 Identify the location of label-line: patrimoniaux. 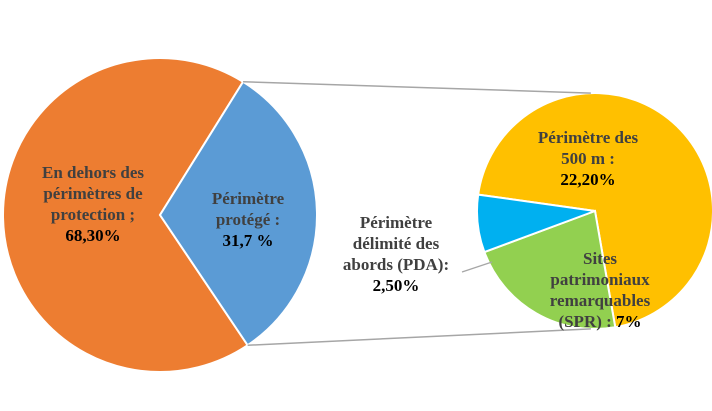
(600, 279).